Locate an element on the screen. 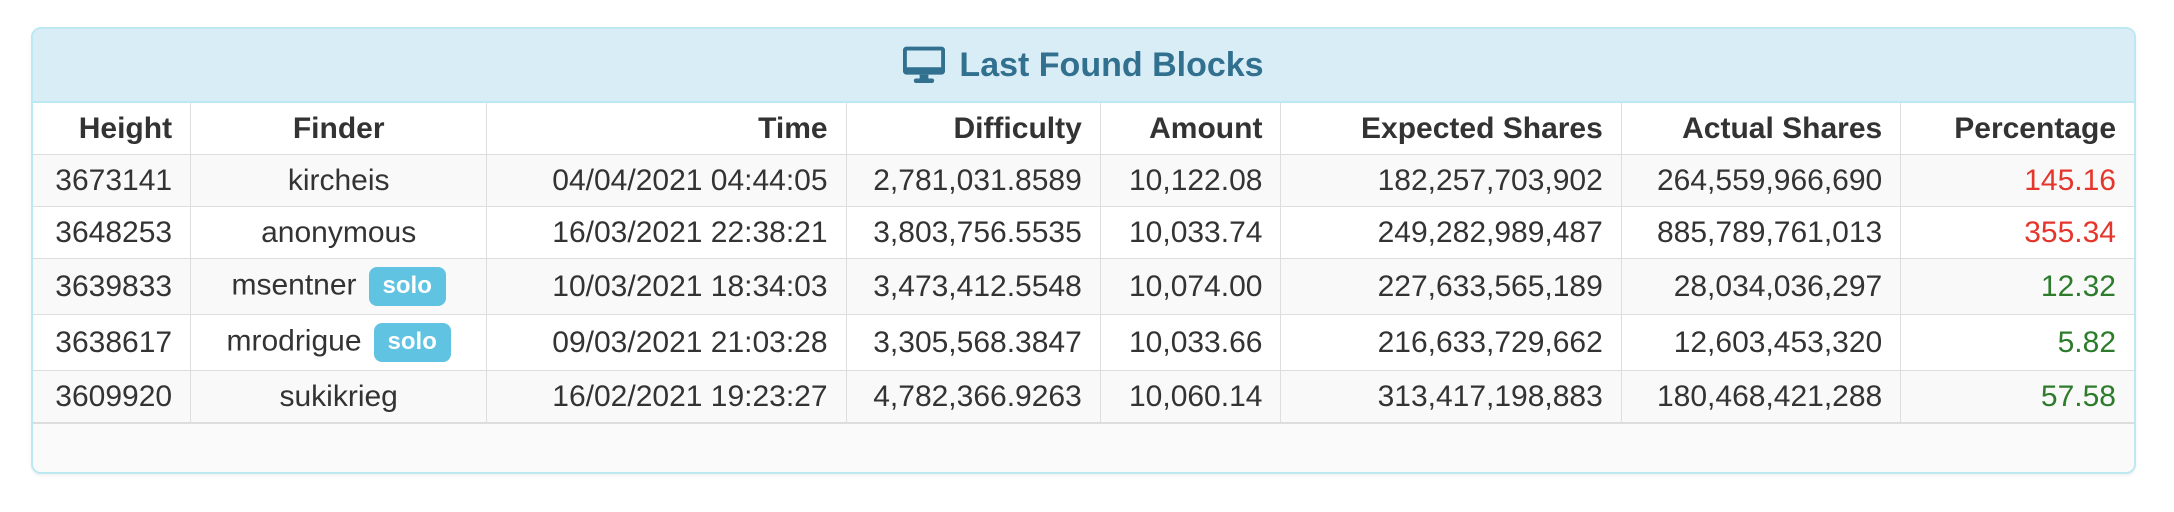 This screenshot has height=512, width=2174. time-cell: 16/03/2021 22:38:21 is located at coordinates (666, 232).